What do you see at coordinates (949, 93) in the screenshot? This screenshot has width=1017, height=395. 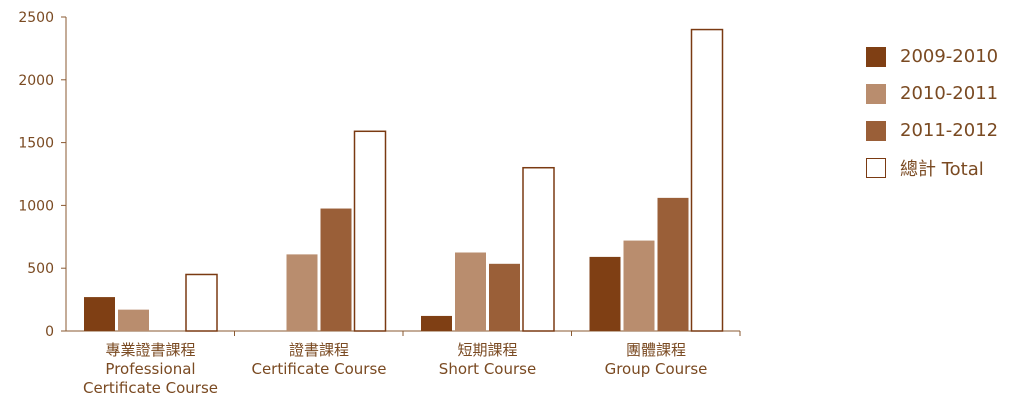 I see `legend-label: 2010-2011` at bounding box center [949, 93].